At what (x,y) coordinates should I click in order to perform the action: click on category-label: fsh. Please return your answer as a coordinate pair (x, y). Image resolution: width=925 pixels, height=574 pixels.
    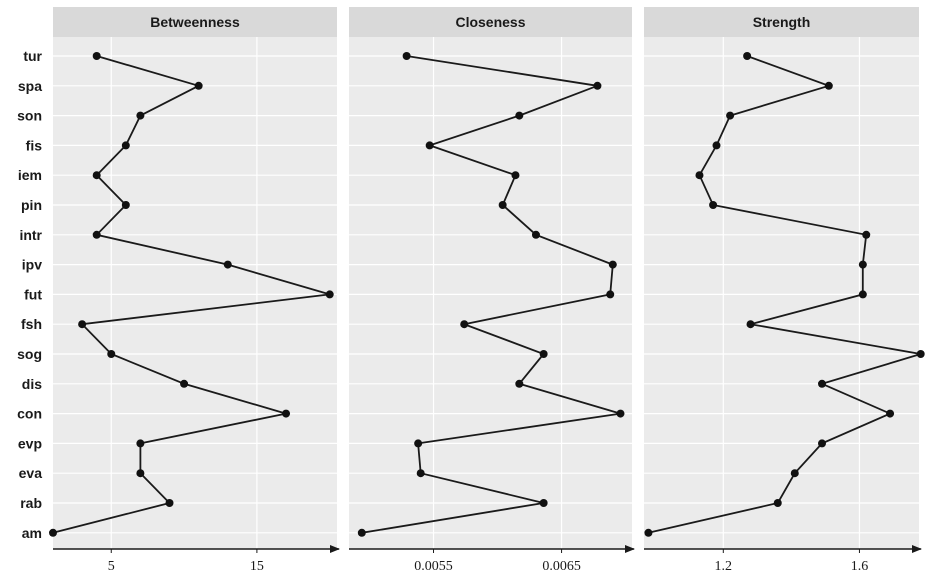
    Looking at the image, I should click on (31, 324).